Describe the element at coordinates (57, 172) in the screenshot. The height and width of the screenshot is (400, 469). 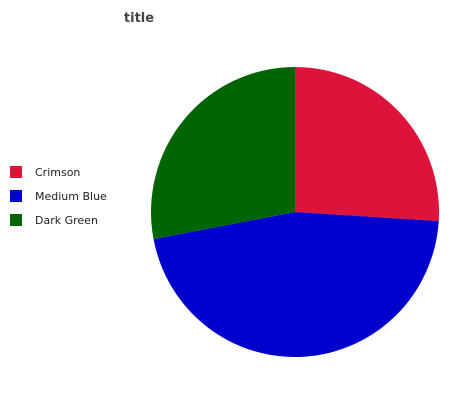
I see `legend-label-crimson: Crimson` at that location.